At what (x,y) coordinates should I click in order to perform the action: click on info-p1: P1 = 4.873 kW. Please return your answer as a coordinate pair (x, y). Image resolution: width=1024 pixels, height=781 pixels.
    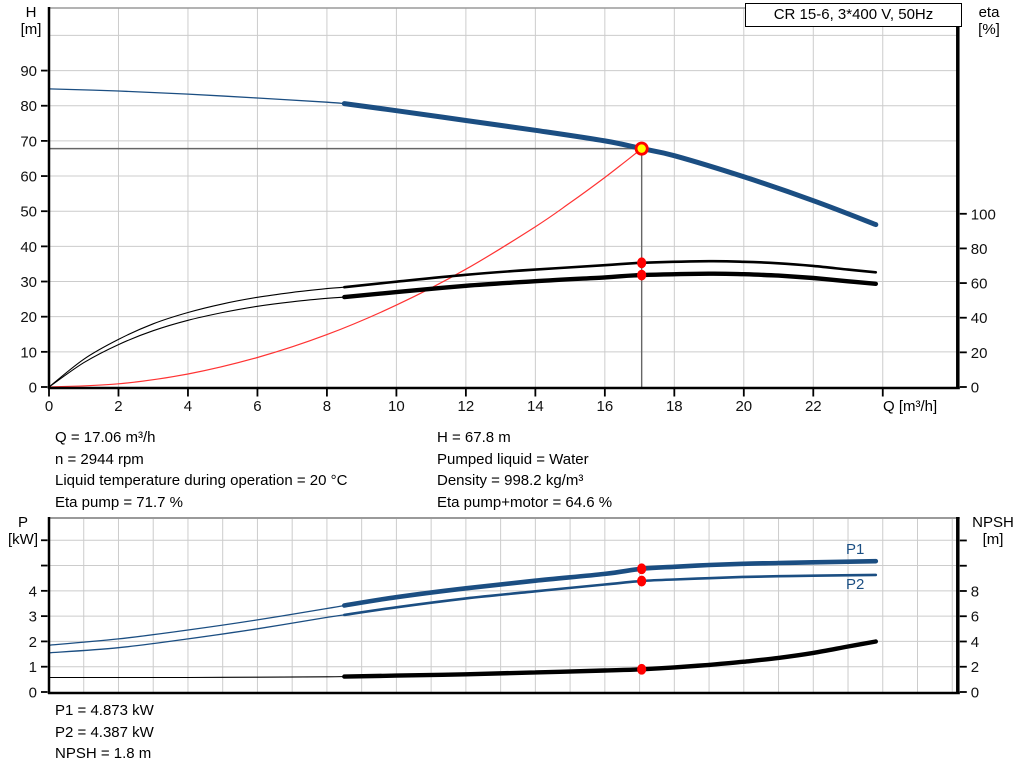
    Looking at the image, I should click on (104, 710).